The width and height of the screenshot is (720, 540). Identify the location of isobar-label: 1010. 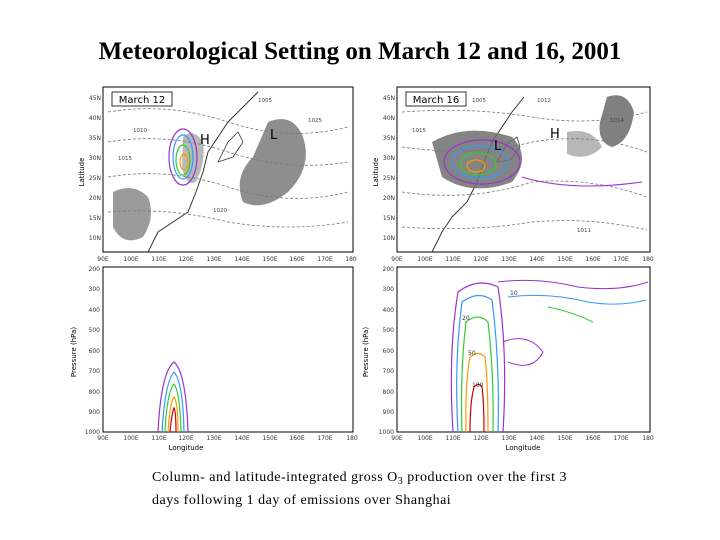
(140, 131).